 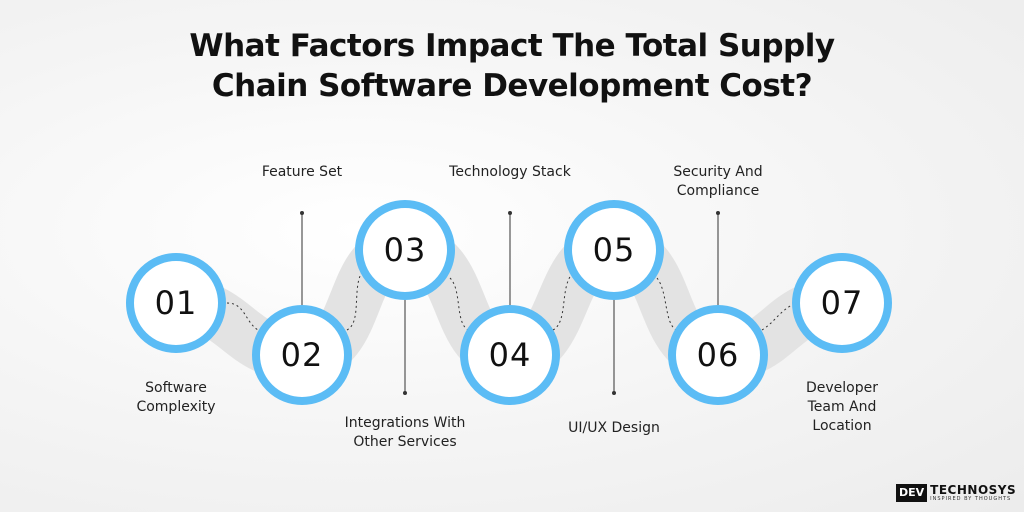 What do you see at coordinates (176, 303) in the screenshot?
I see `step-circle-01: 01` at bounding box center [176, 303].